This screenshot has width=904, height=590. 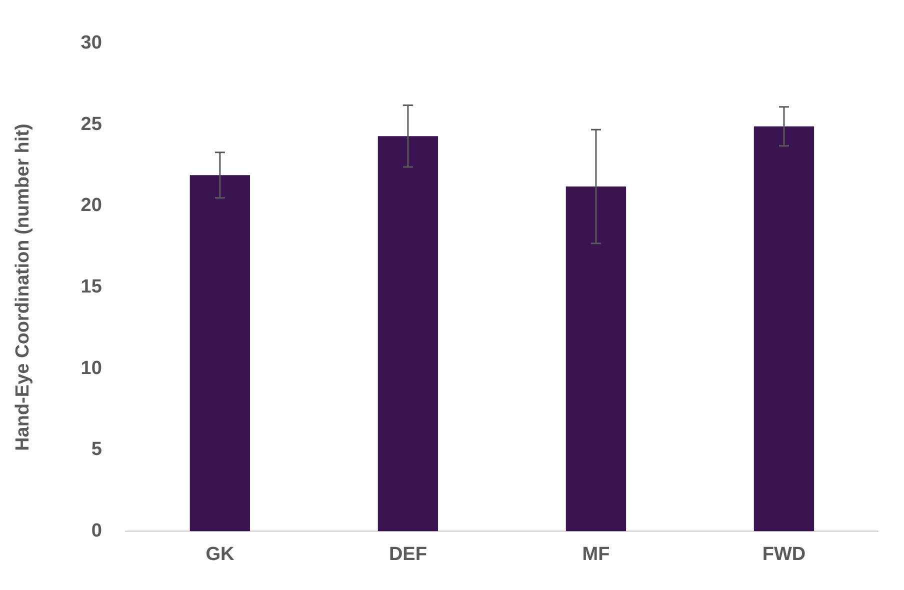 I want to click on y-axis-title: Hand-Eye Coordination (number hit), so click(x=23, y=287).